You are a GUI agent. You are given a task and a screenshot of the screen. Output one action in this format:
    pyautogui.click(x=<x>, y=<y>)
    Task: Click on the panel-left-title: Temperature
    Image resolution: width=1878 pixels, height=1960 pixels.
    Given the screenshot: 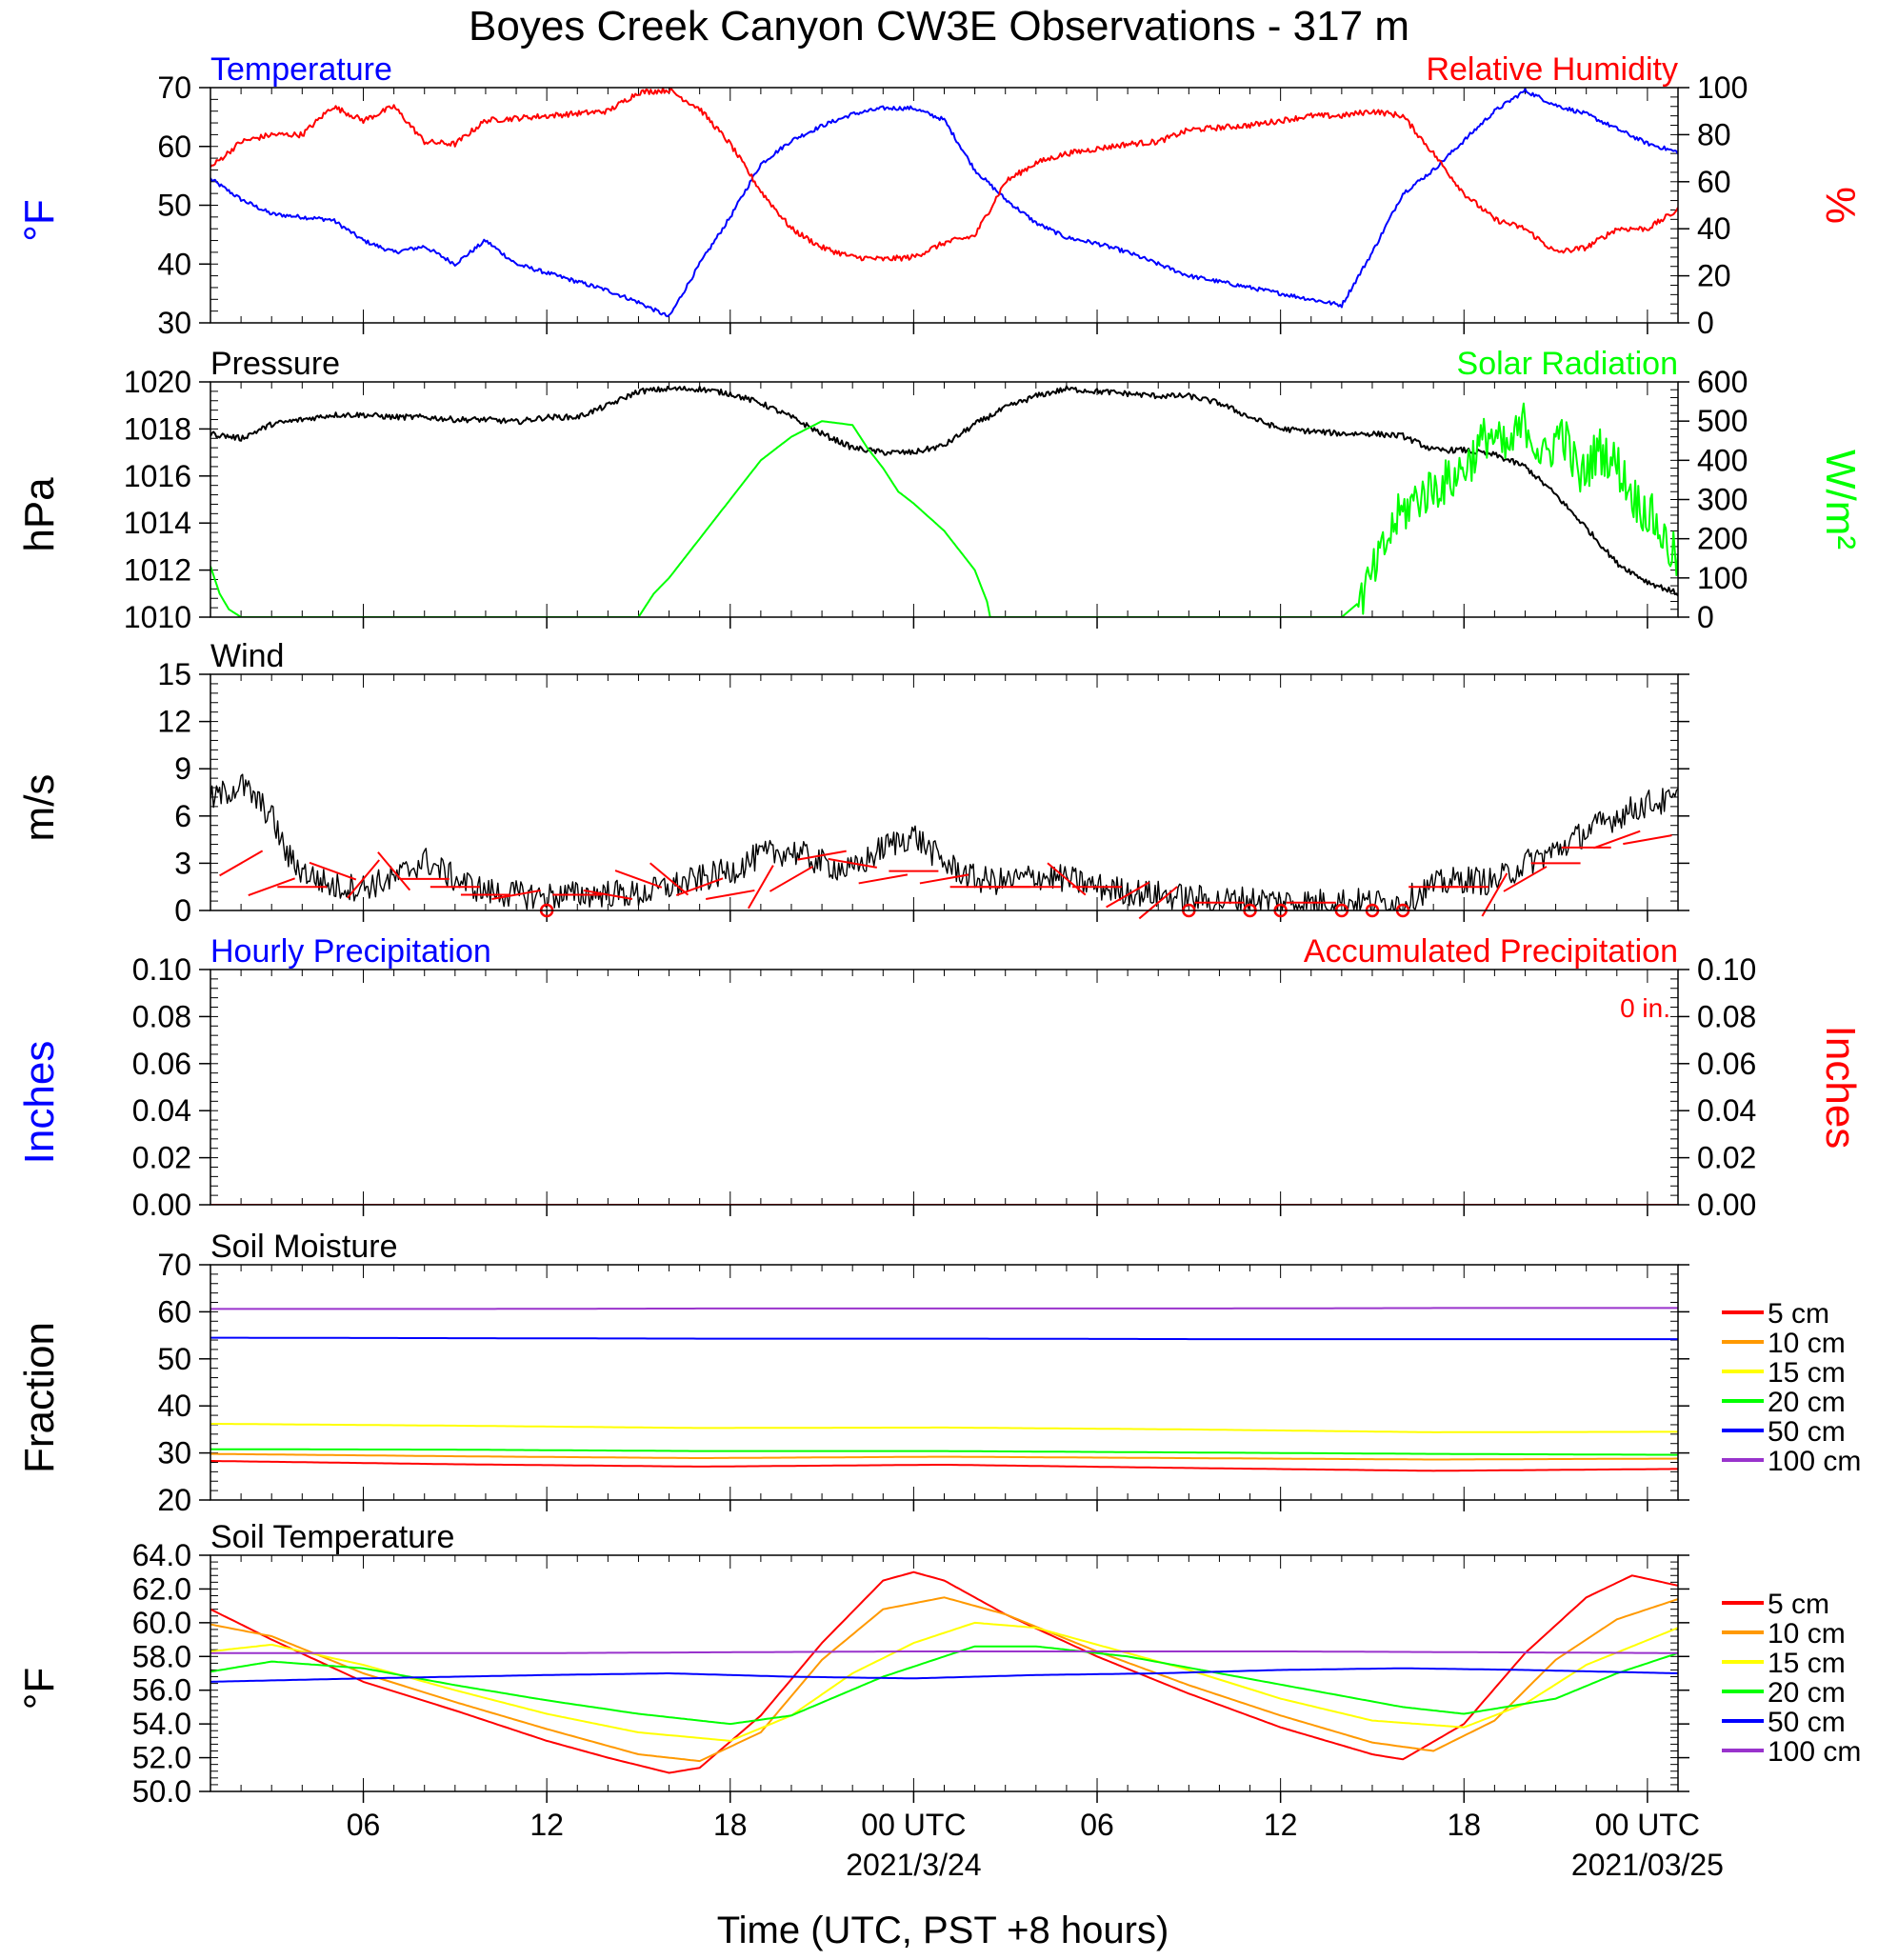 What is the action you would take?
    pyautogui.click(x=301, y=69)
    